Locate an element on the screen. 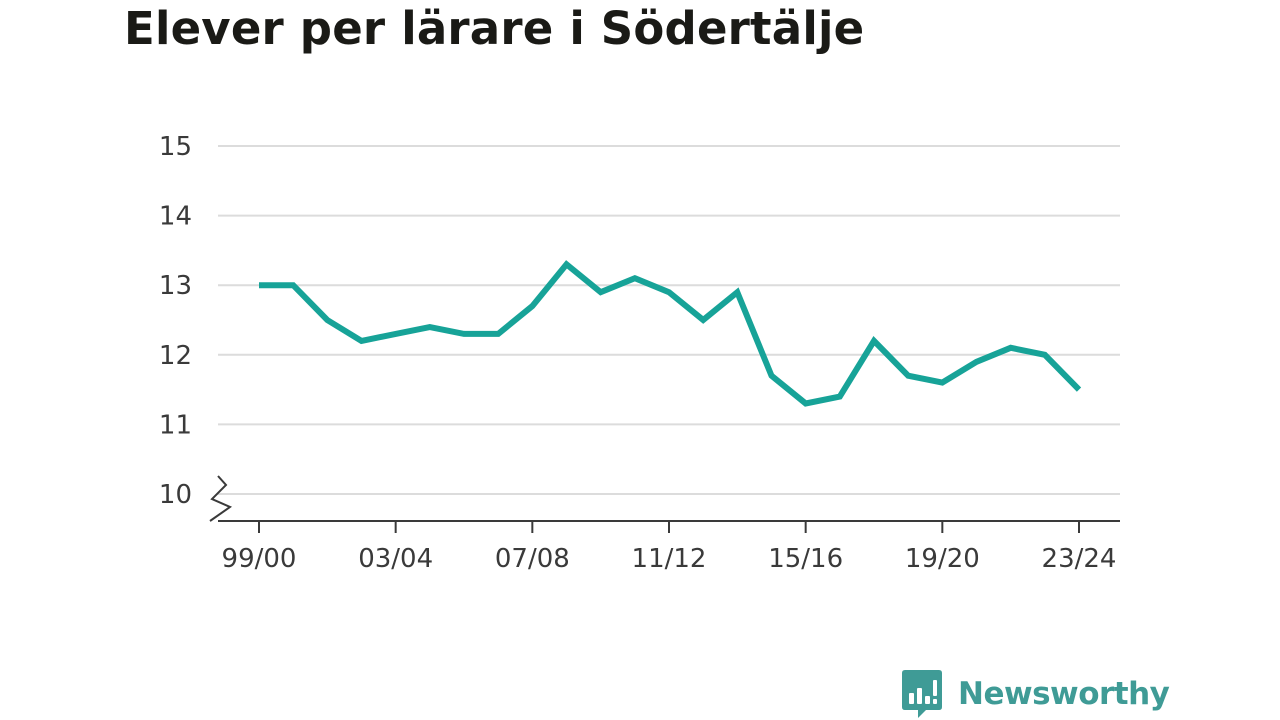 The image size is (1280, 720). x-tick-label-03-04: 03/04 is located at coordinates (395, 559).